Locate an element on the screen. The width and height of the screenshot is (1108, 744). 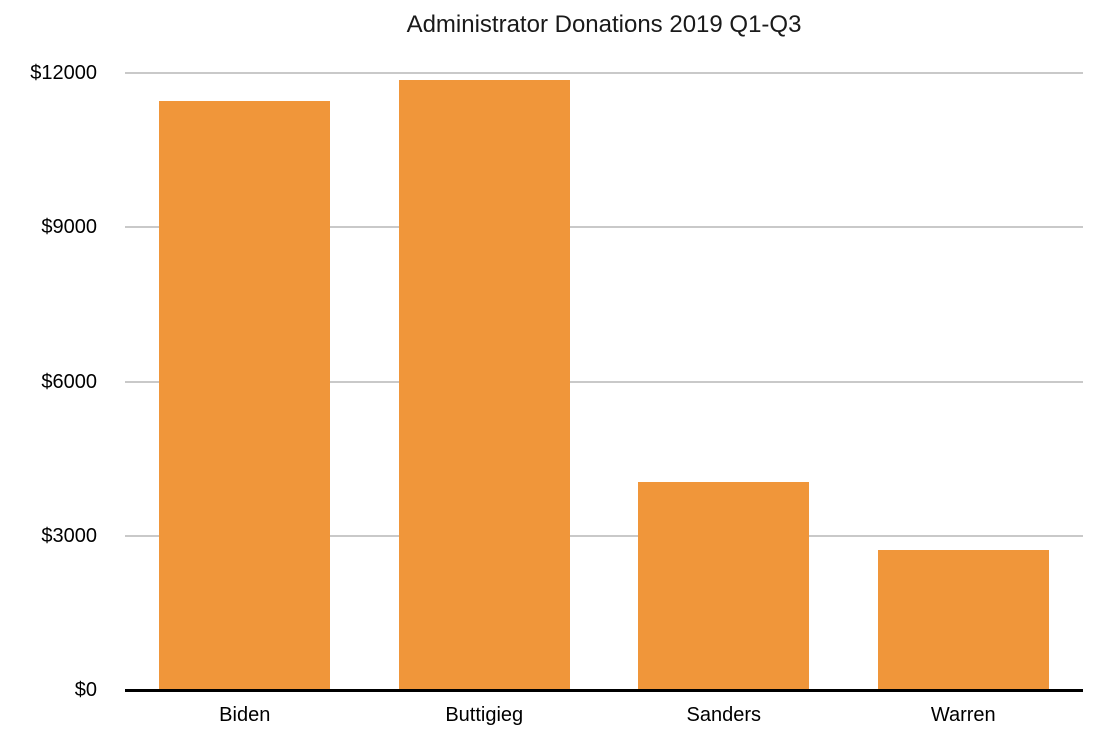
y-tick-label-3000: $3000 is located at coordinates (69, 535).